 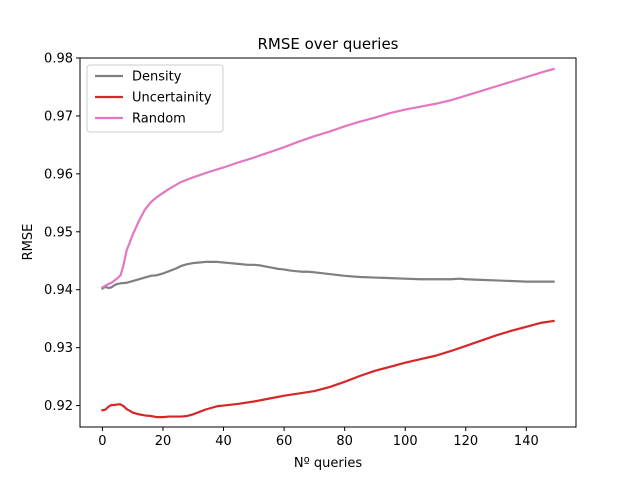 I want to click on y-axis-label: RMSE, so click(x=28, y=242).